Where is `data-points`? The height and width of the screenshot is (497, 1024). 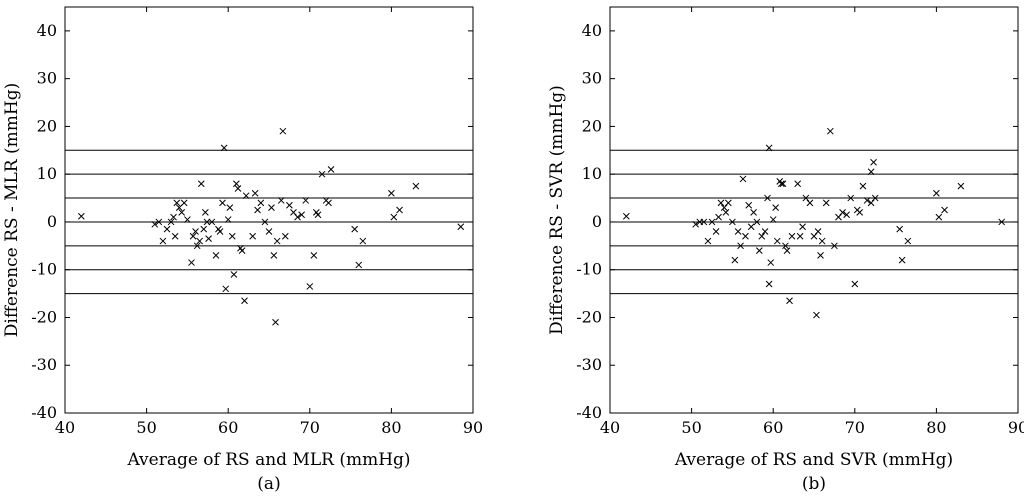 data-points is located at coordinates (814, 223).